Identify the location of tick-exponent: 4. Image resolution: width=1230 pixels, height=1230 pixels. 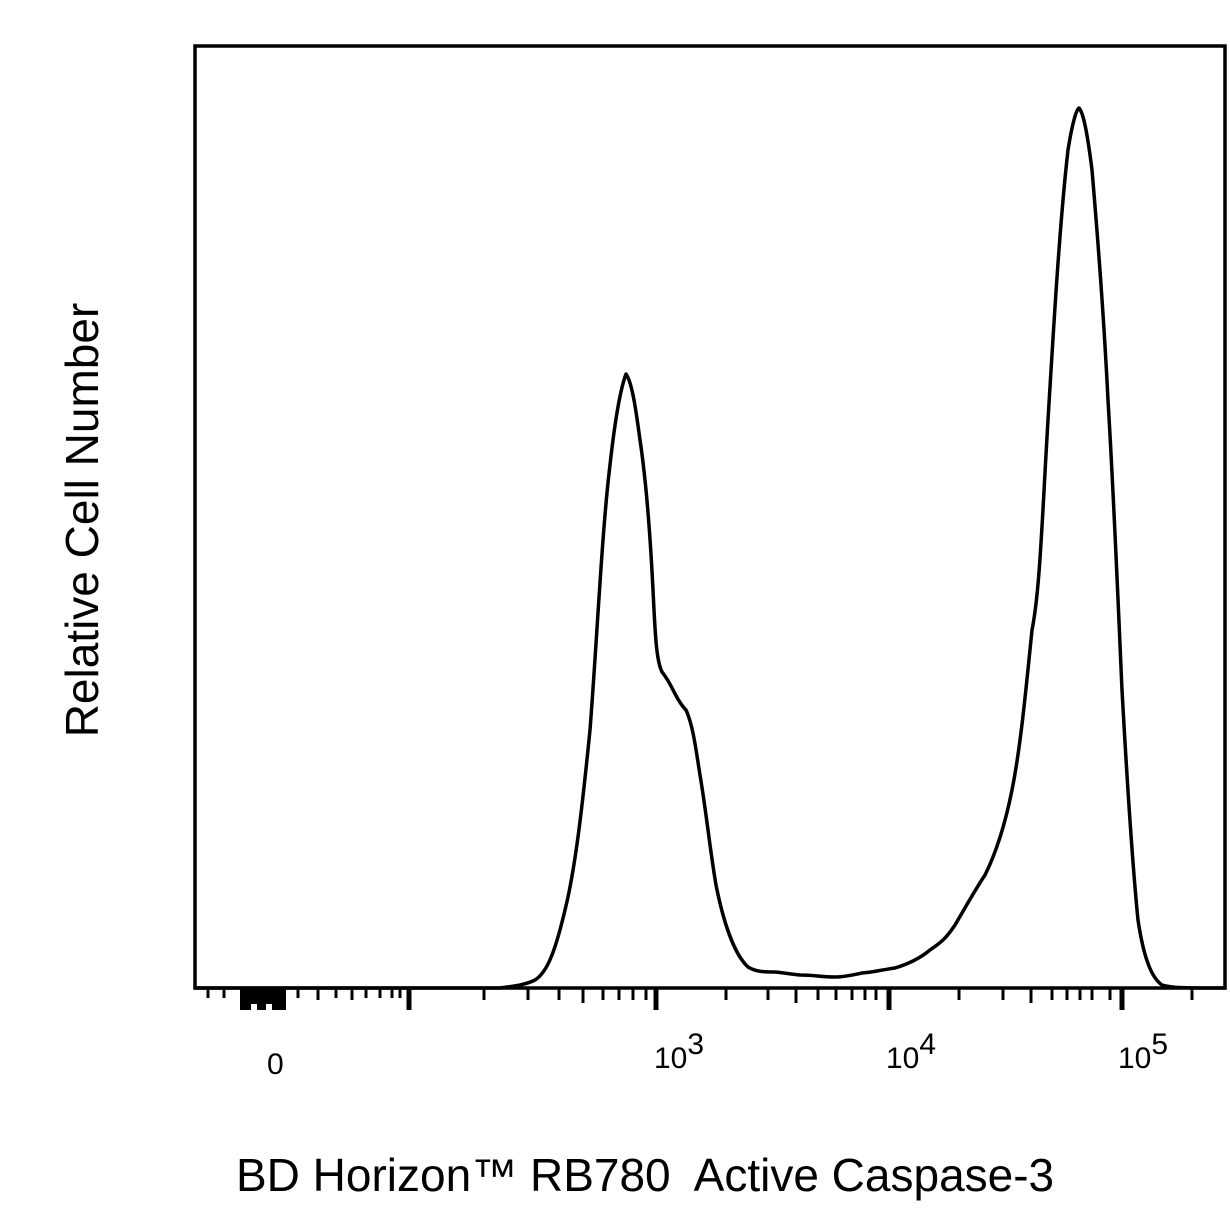
(928, 1044).